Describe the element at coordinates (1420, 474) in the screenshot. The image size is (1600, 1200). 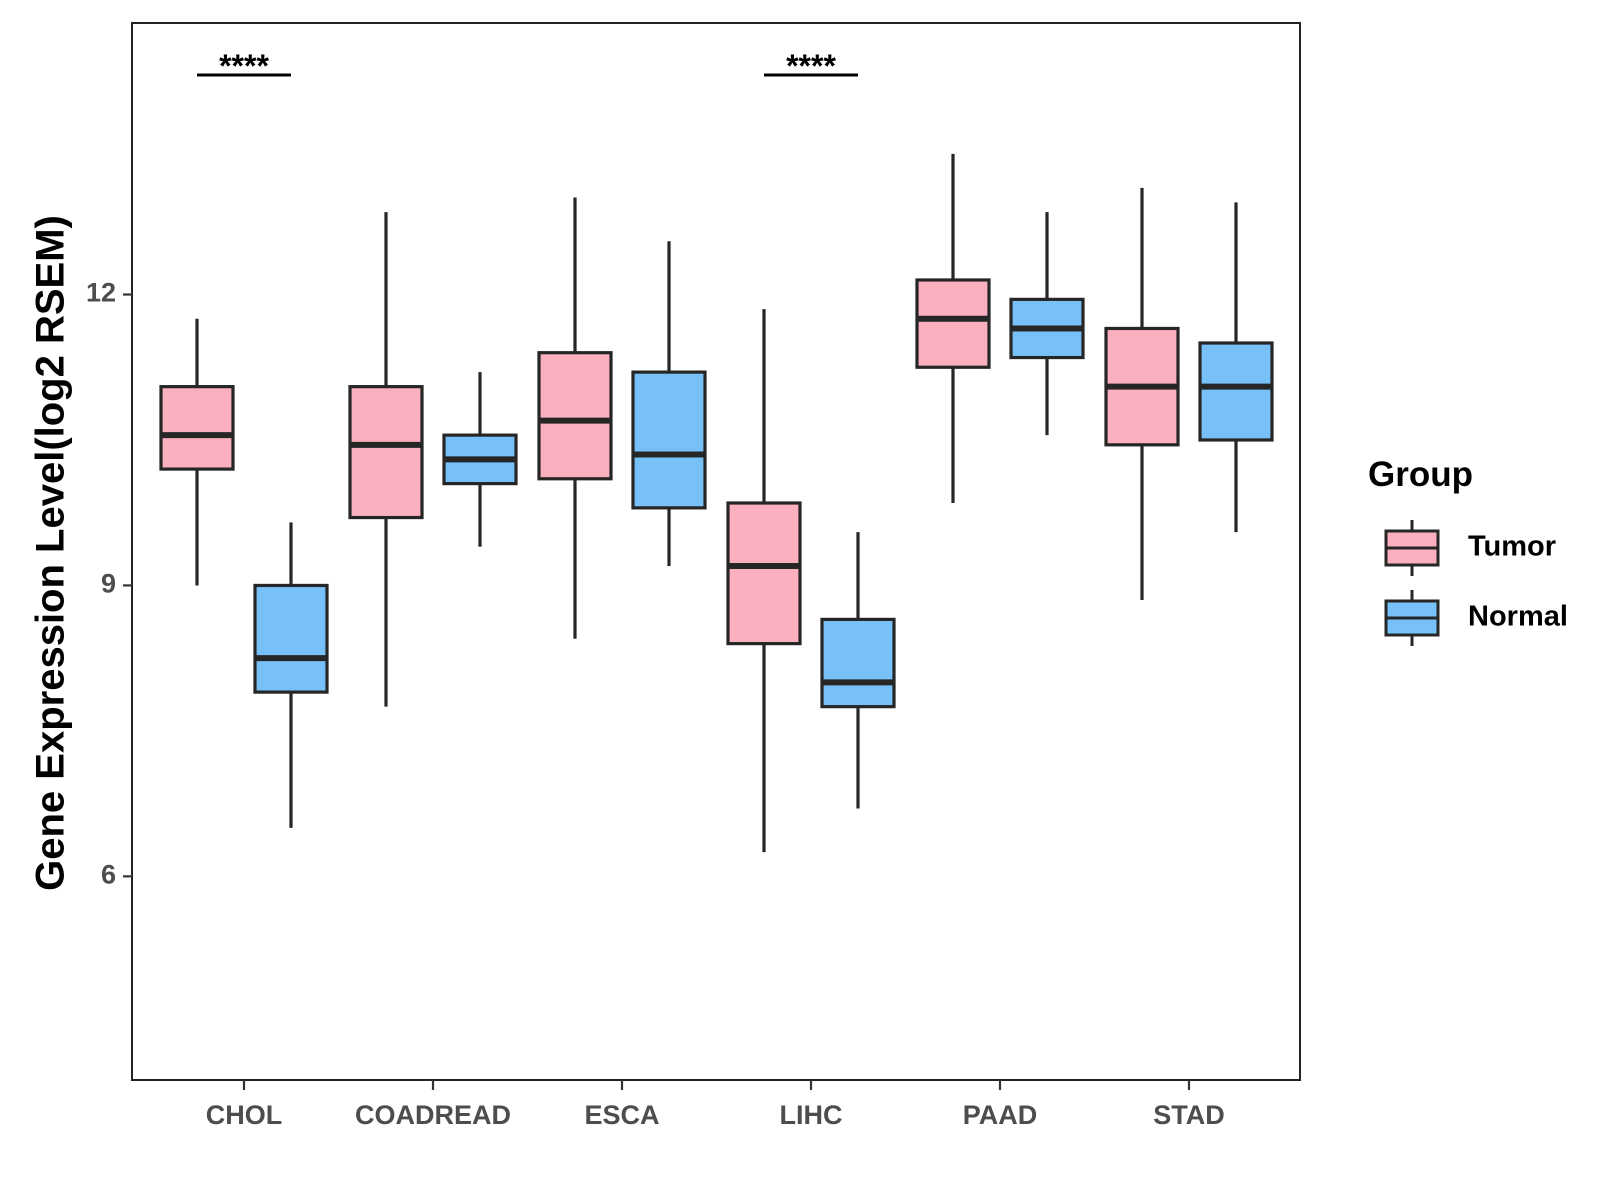
I see `legend-title: Group` at that location.